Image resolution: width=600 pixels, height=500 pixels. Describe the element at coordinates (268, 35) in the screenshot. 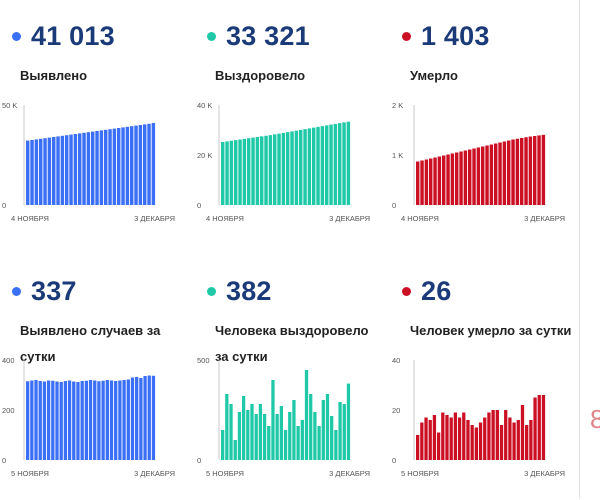

I see `stat-value: 33 321` at that location.